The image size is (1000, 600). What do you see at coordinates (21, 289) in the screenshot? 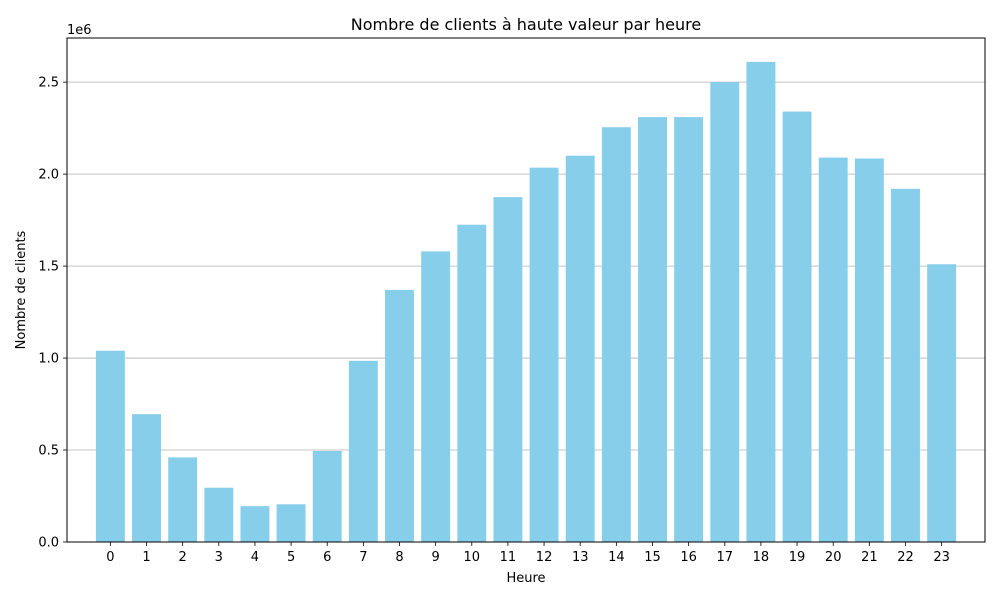
I see `y-axis-title: Nombre de clients` at bounding box center [21, 289].